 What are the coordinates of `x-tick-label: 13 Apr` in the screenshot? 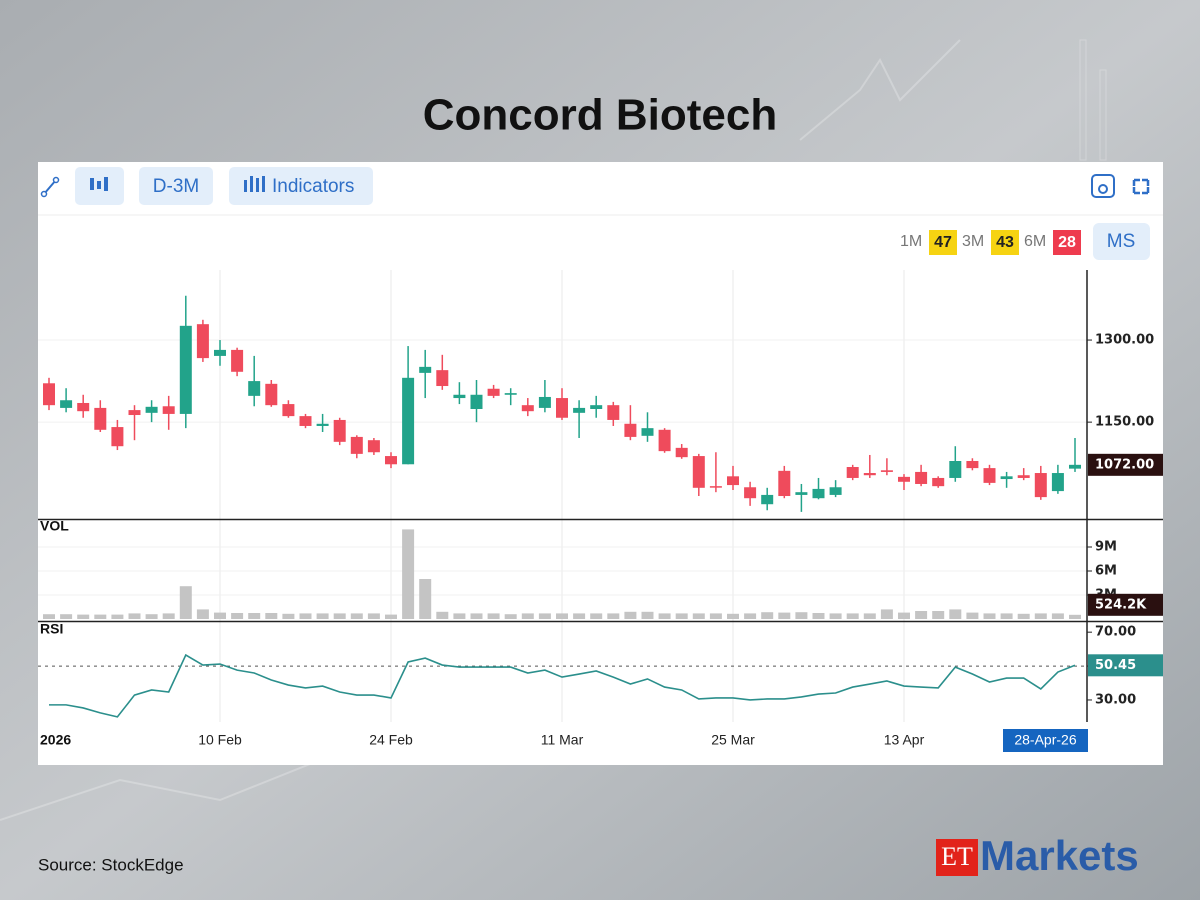 It's located at (904, 740).